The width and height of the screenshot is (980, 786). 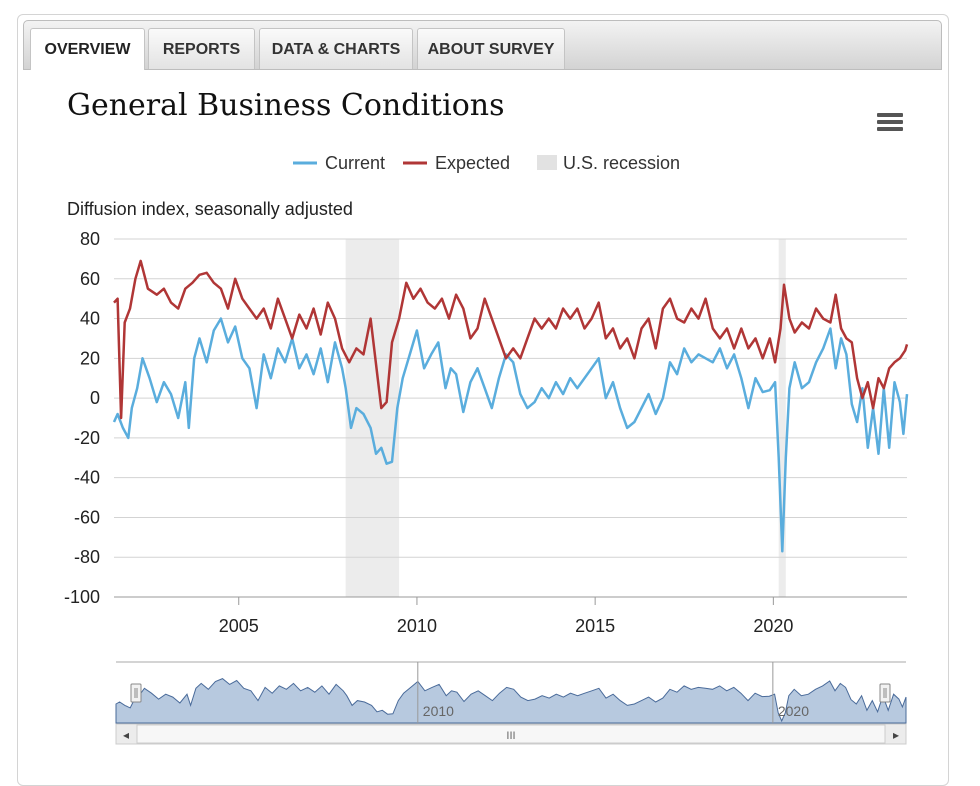 I want to click on tab-overview: OVERVIEW, so click(x=87, y=49).